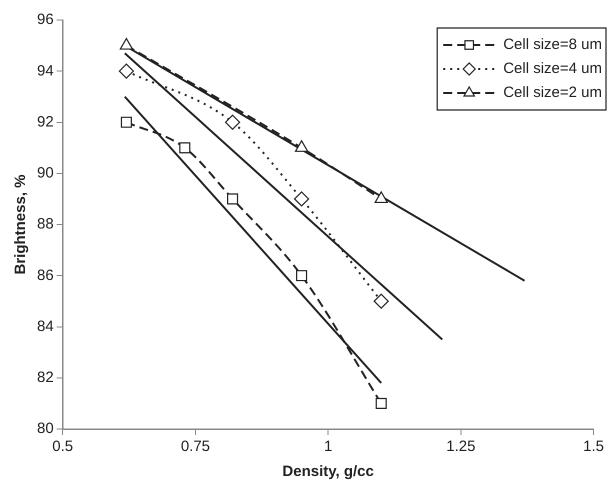 The height and width of the screenshot is (493, 615). What do you see at coordinates (45, 121) in the screenshot?
I see `y-tick-label: 92` at bounding box center [45, 121].